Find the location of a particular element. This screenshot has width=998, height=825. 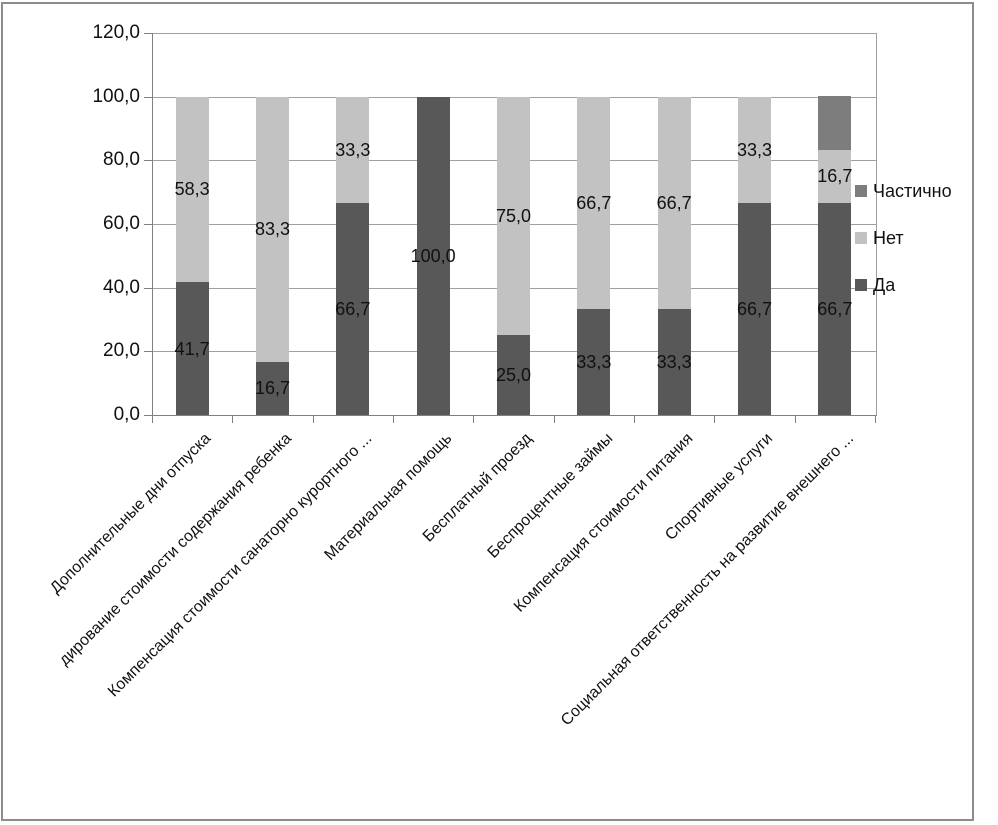

data-label: 25,0 is located at coordinates (513, 375).